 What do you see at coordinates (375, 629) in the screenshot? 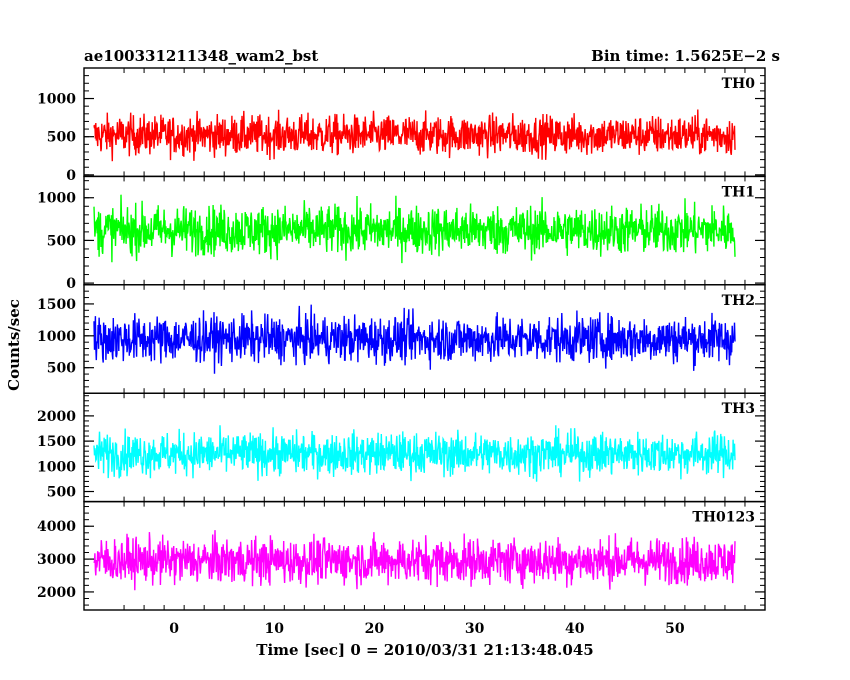
I see `x-tick-label: 20` at bounding box center [375, 629].